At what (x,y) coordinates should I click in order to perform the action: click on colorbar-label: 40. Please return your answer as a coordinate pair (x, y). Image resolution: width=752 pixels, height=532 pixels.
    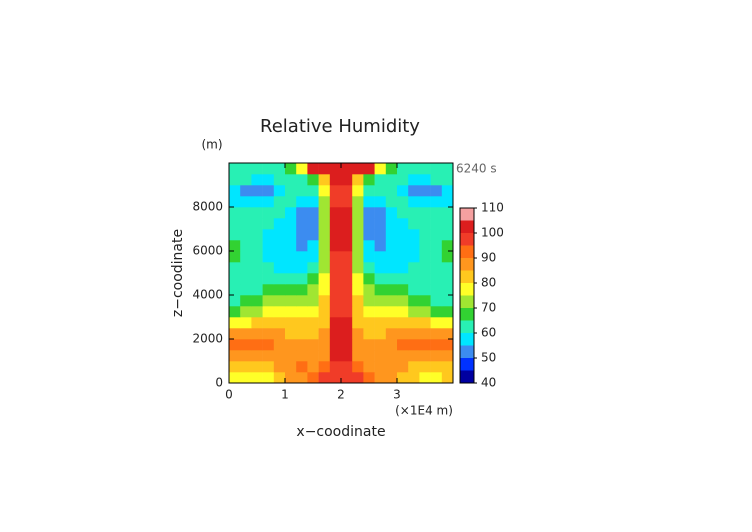
    Looking at the image, I should click on (488, 383).